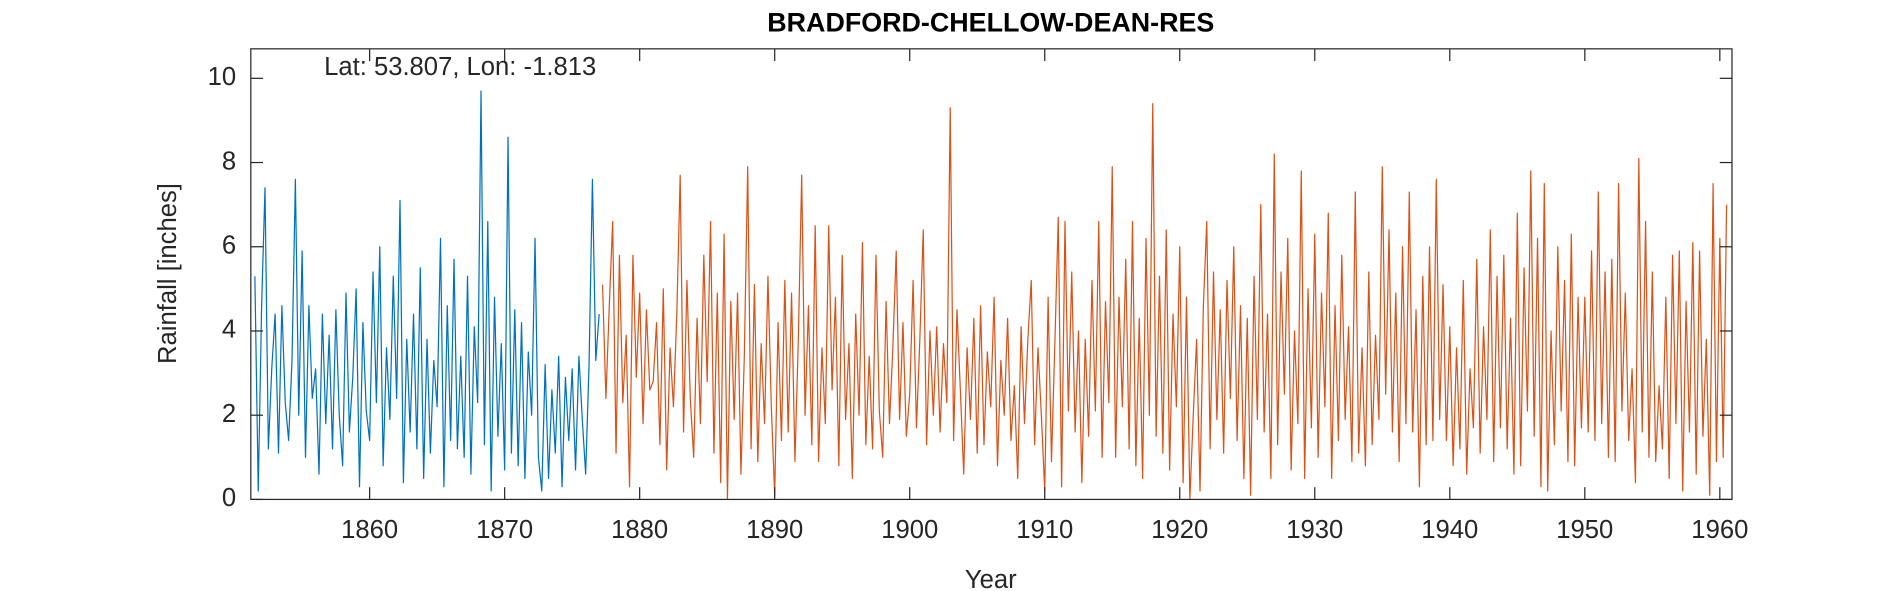 This screenshot has height=591, width=1890. I want to click on y-tick-label: 8, so click(229, 161).